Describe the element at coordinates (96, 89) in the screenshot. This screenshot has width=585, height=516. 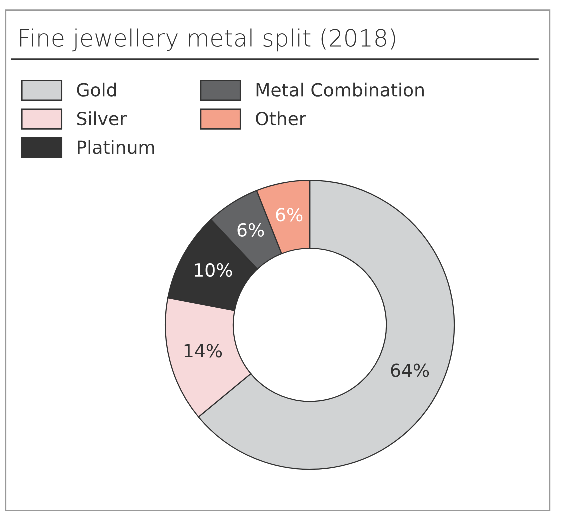
I see `legend-label: Gold` at that location.